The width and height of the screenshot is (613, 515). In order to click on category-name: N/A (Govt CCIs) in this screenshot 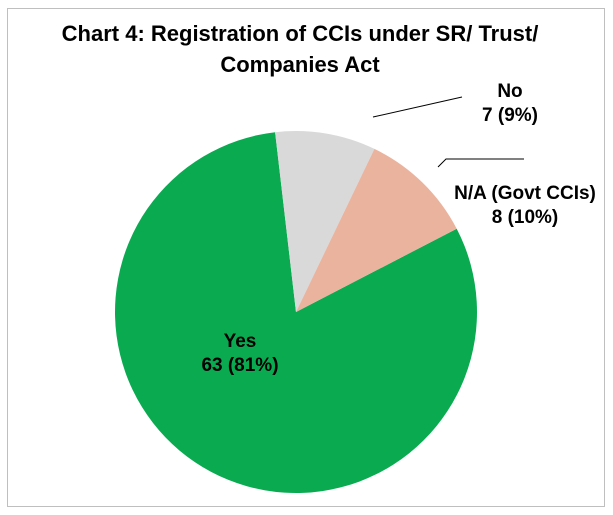, I will do `click(525, 193)`.